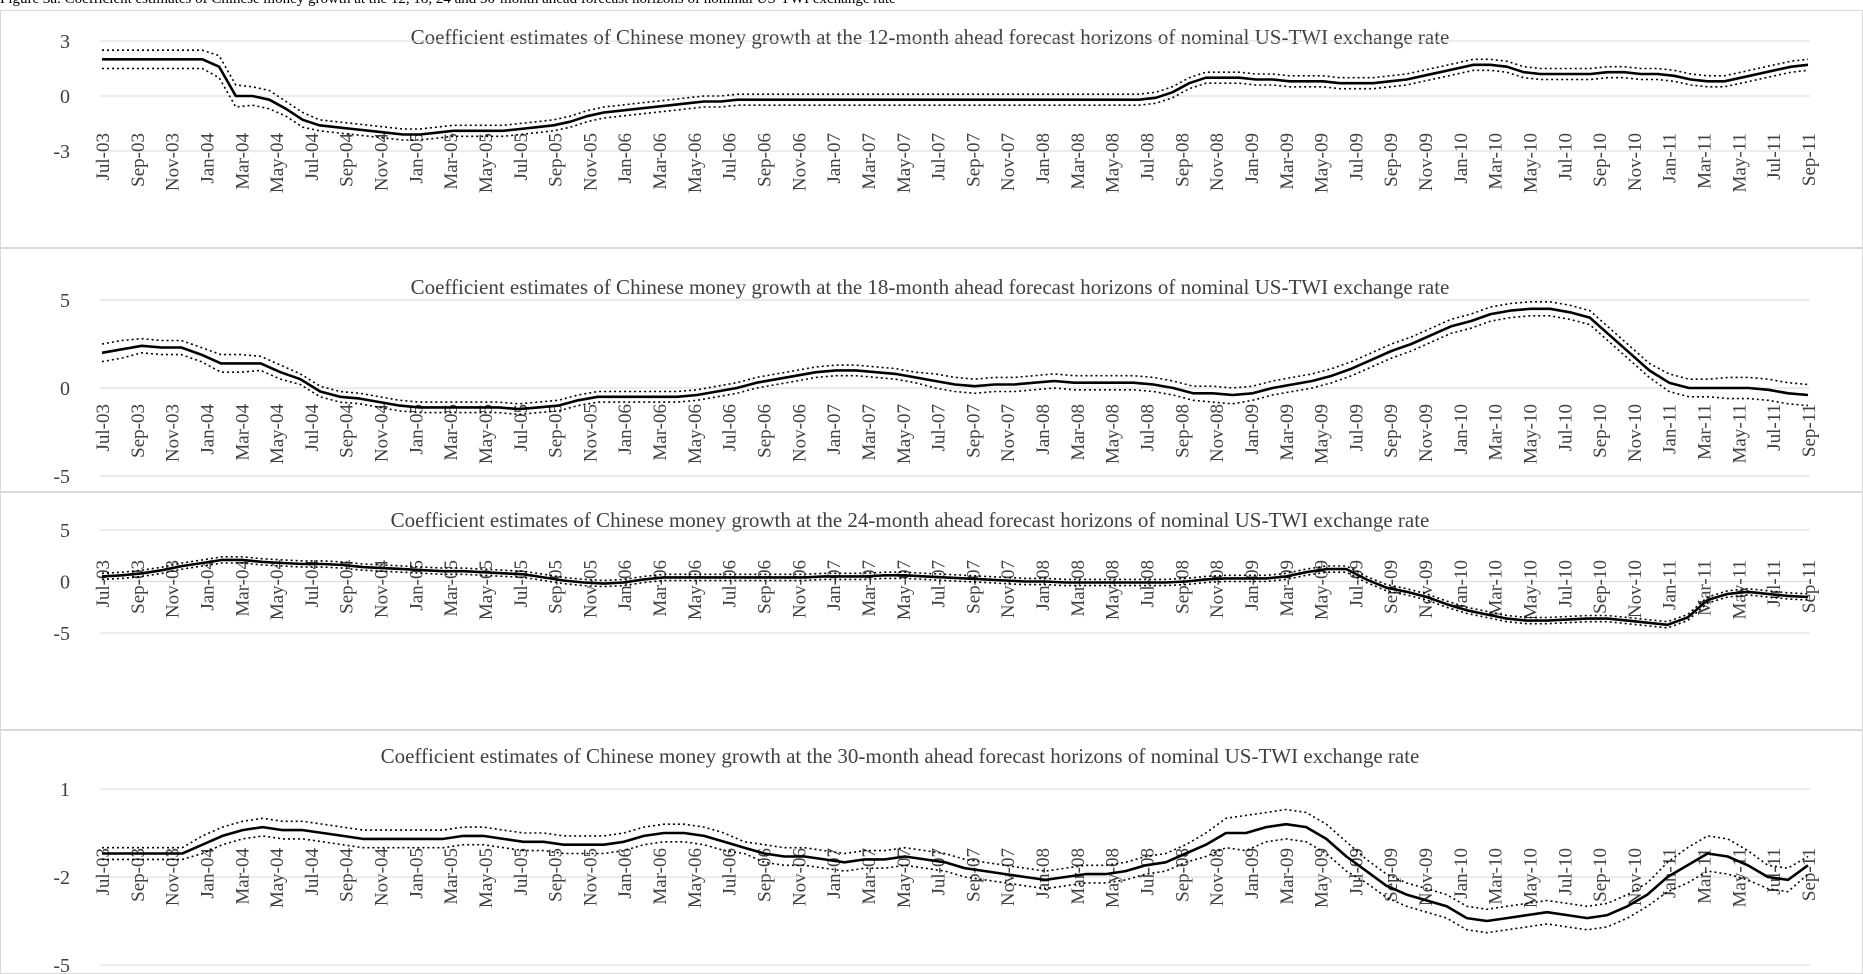 This screenshot has width=1863, height=974. What do you see at coordinates (1043, 873) in the screenshot?
I see `x-tick-label: Jan-08` at bounding box center [1043, 873].